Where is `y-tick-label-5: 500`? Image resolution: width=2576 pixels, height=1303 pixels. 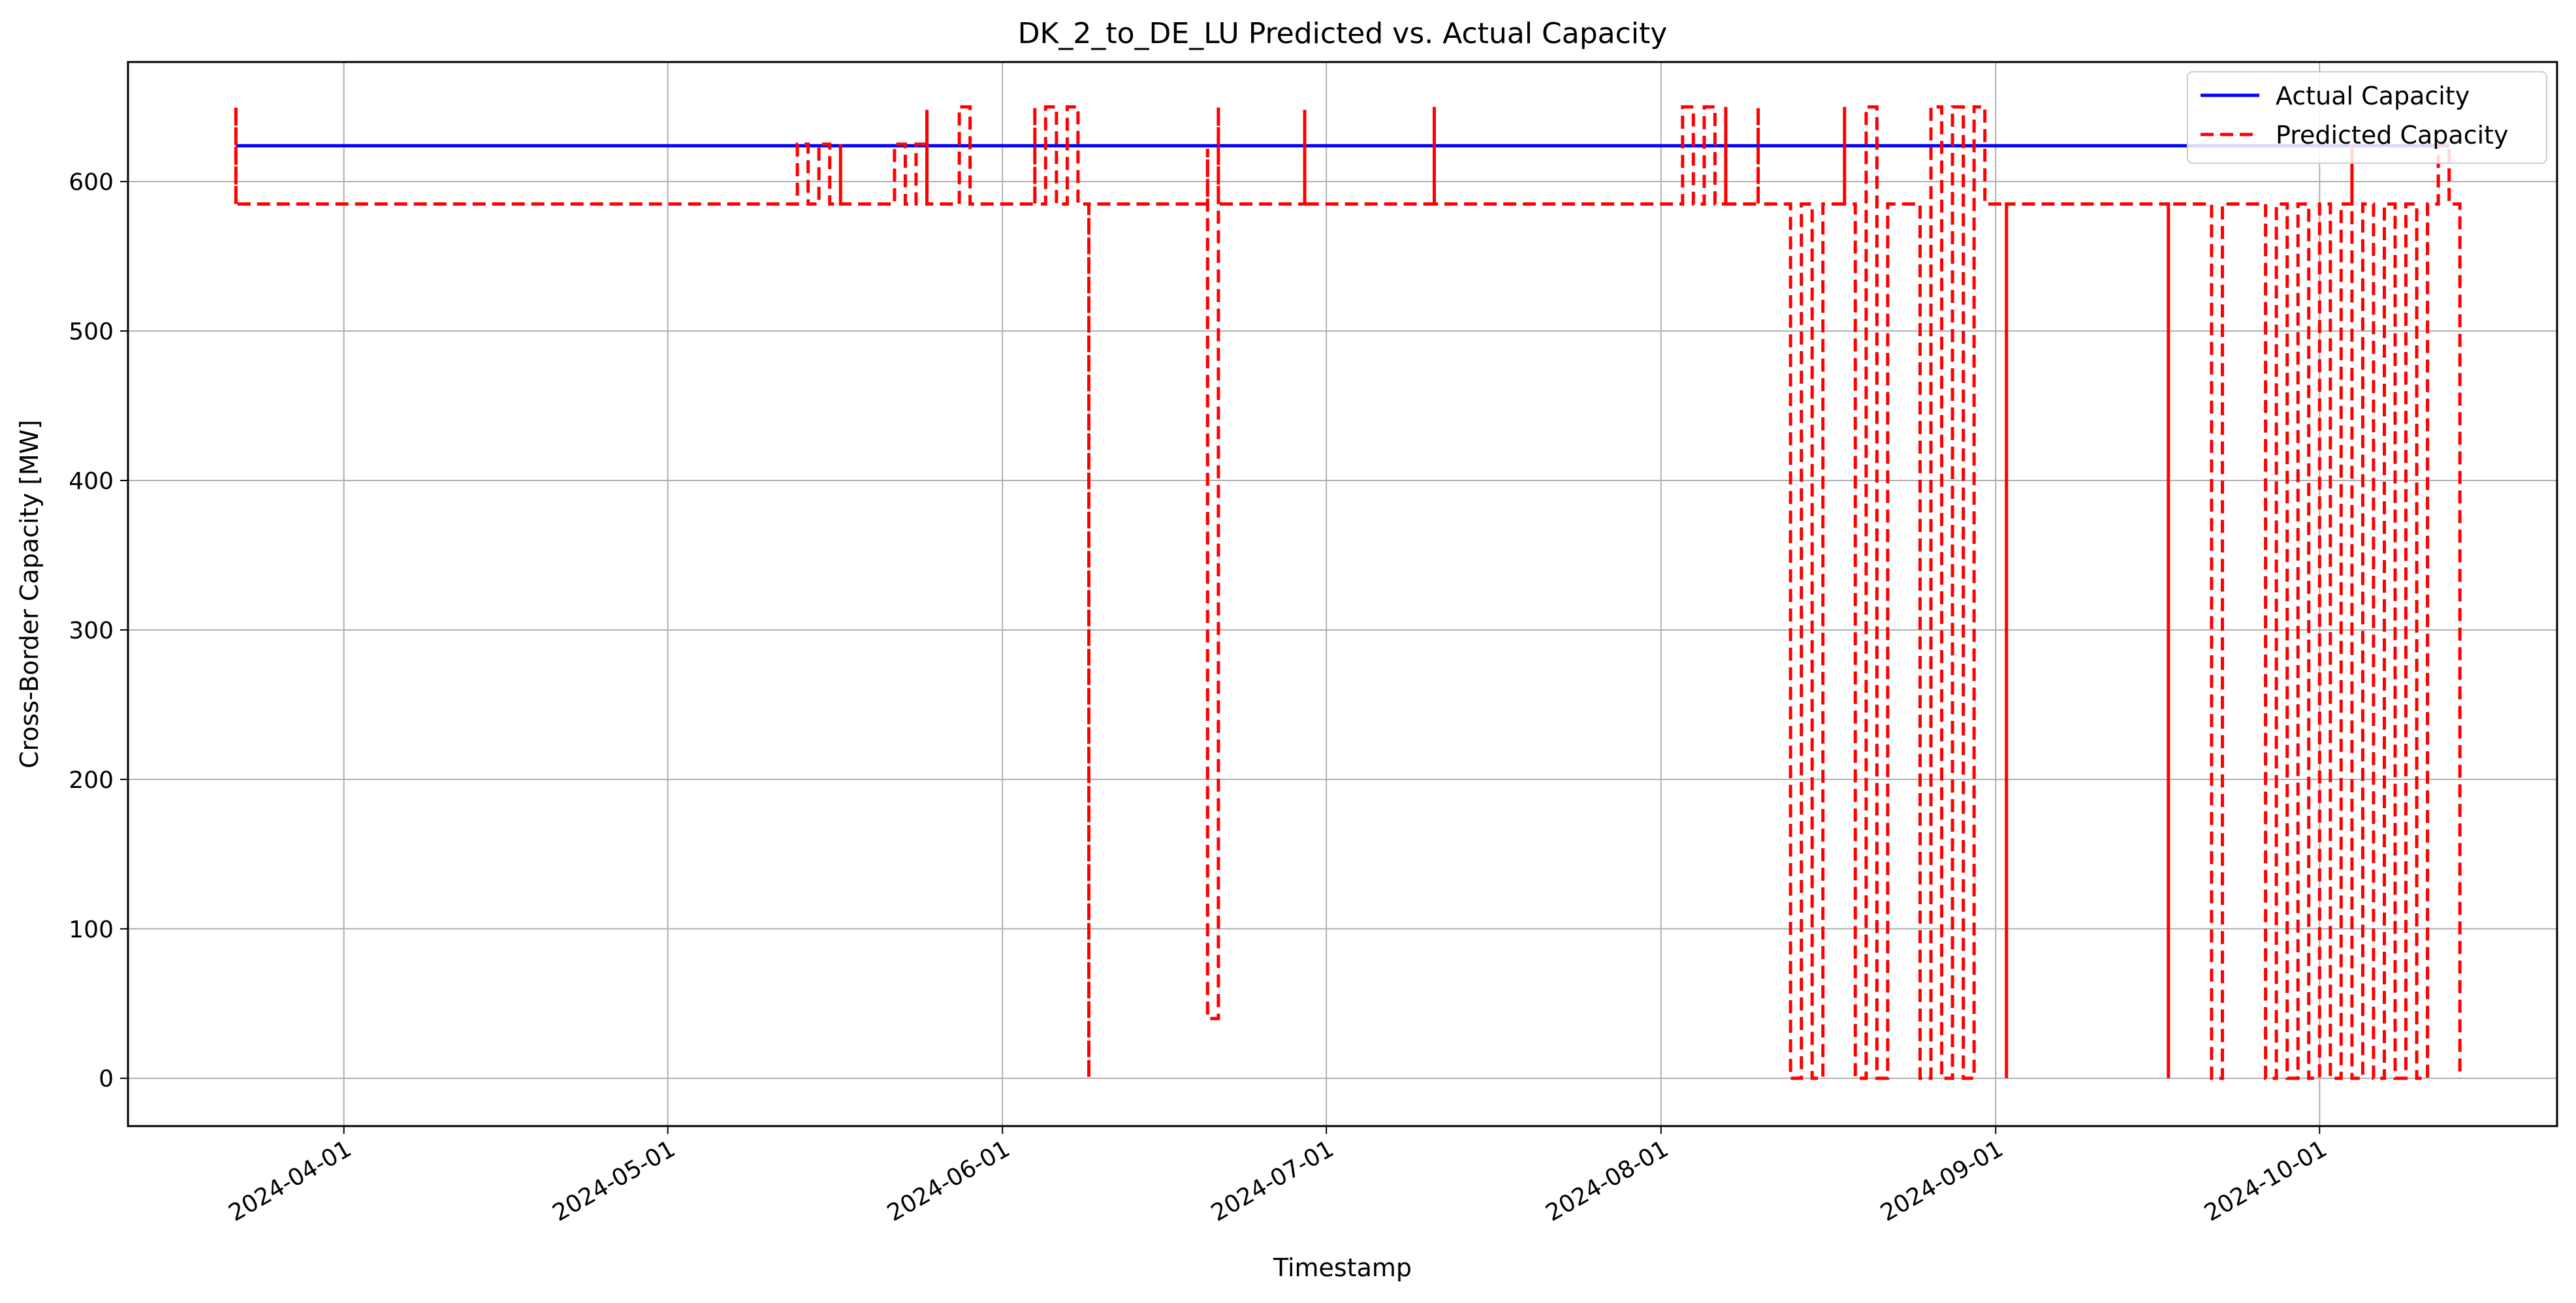 y-tick-label-5: 500 is located at coordinates (92, 332).